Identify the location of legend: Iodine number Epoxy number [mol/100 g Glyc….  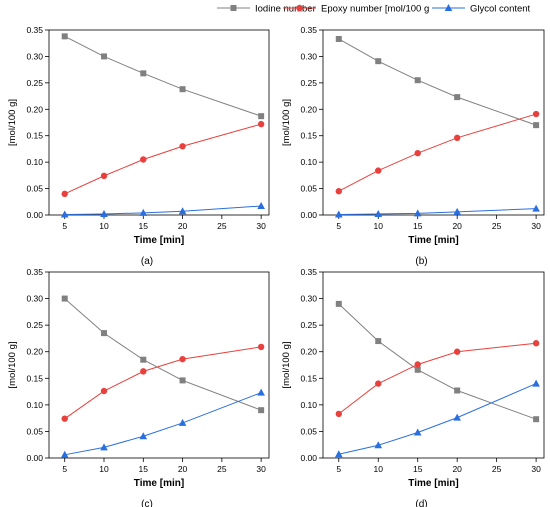
(374, 9).